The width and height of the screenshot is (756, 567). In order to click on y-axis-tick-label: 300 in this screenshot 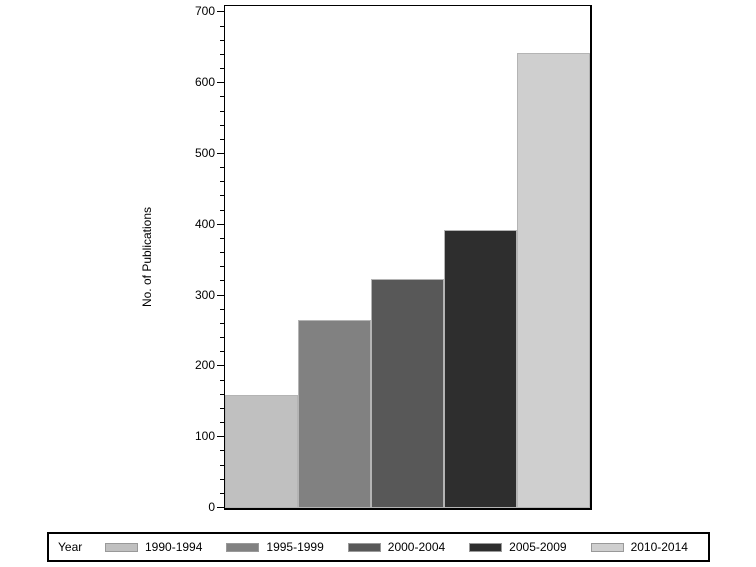, I will do `click(204, 294)`.